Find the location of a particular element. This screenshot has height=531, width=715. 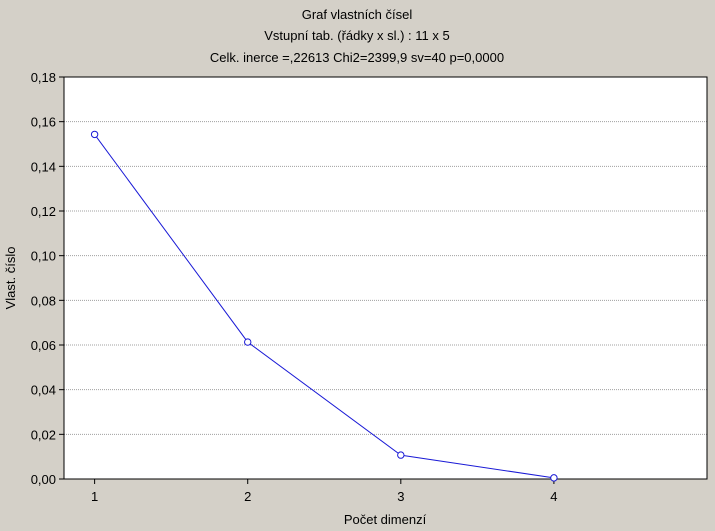

y-tick-label: 0,02 is located at coordinates (43, 434).